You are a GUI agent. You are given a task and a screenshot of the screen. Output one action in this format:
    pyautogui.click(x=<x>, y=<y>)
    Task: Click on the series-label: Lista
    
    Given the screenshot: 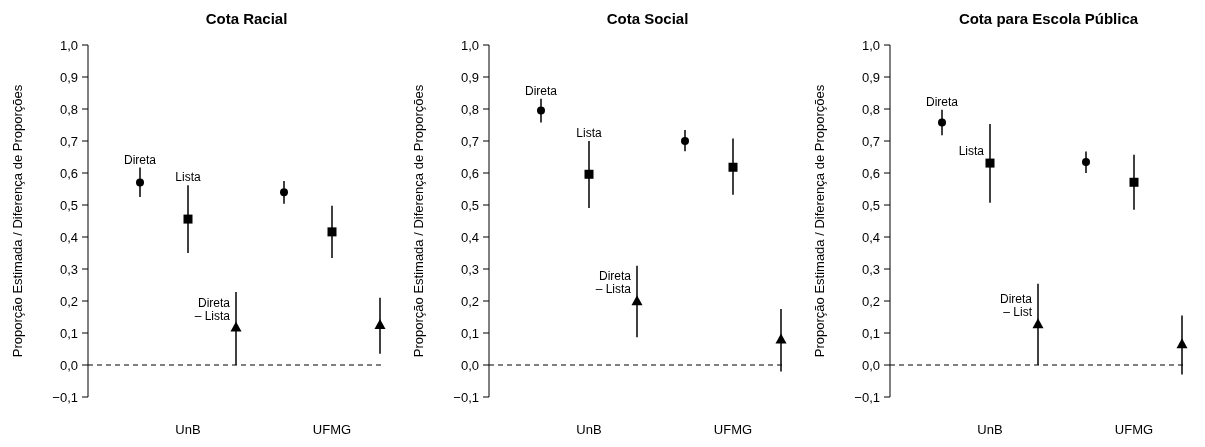 What is the action you would take?
    pyautogui.click(x=971, y=151)
    